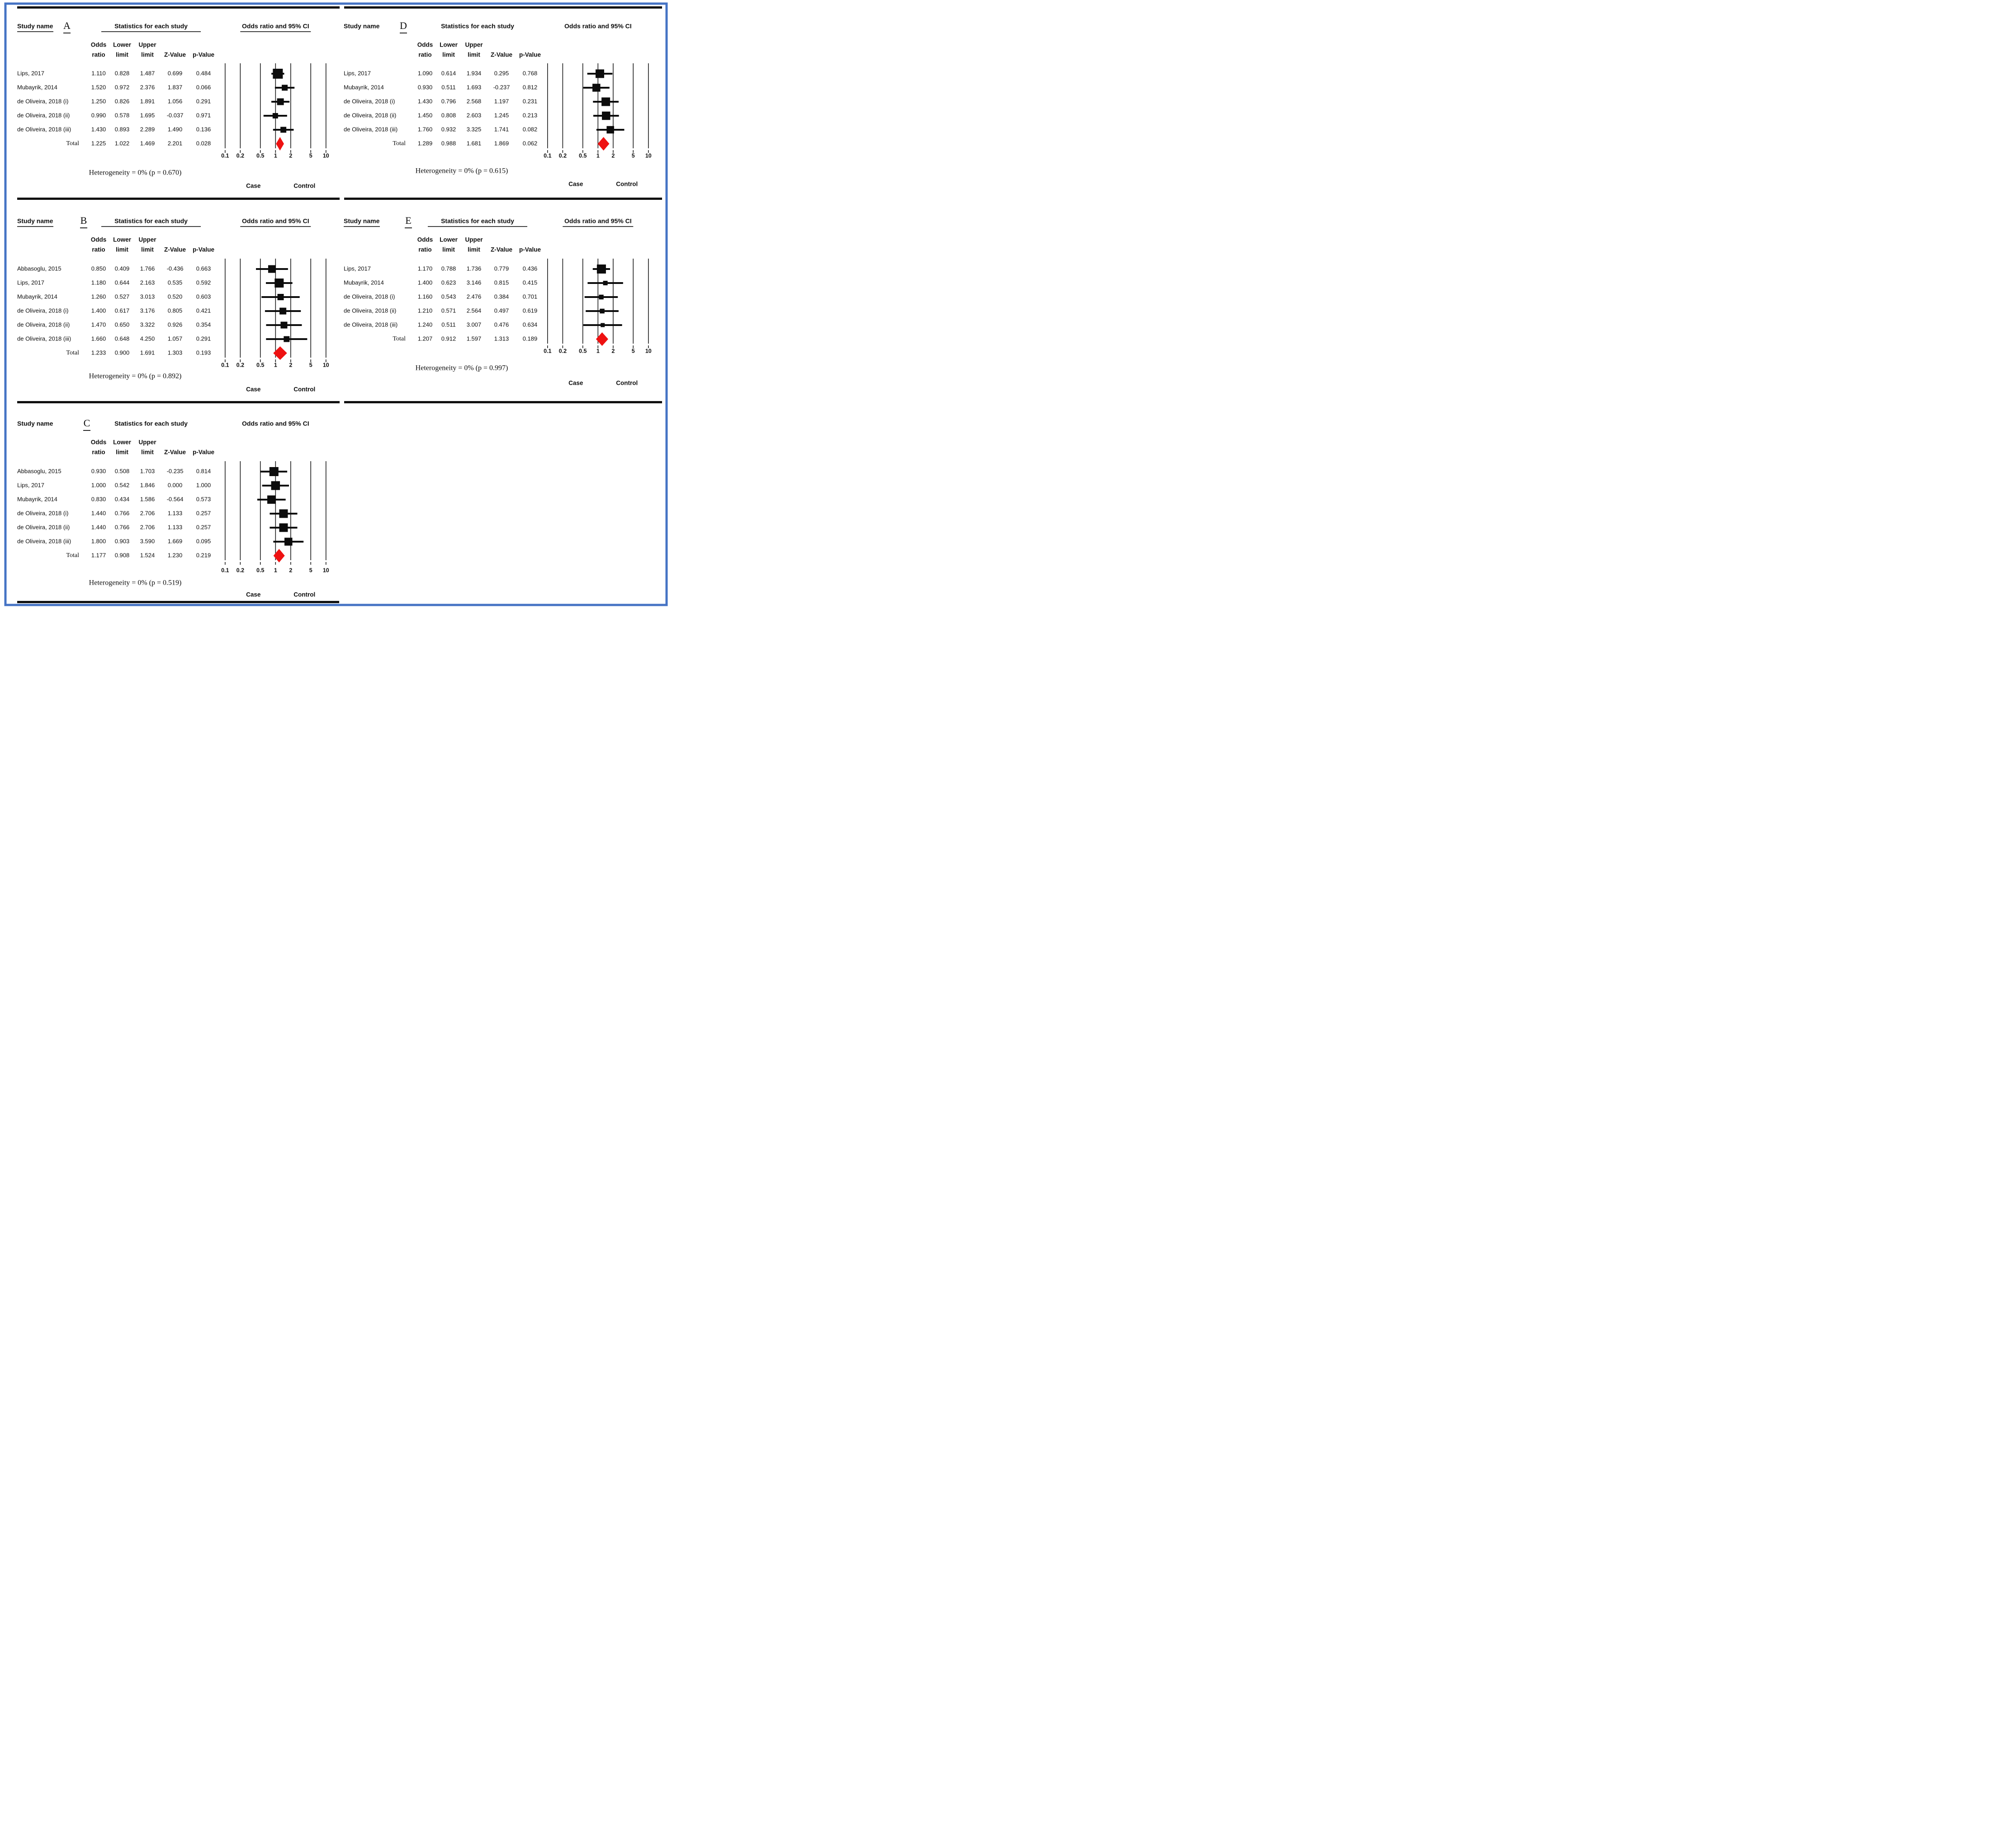 The height and width of the screenshot is (1828, 2016). What do you see at coordinates (503, 7) in the screenshot?
I see `top-rule-right` at bounding box center [503, 7].